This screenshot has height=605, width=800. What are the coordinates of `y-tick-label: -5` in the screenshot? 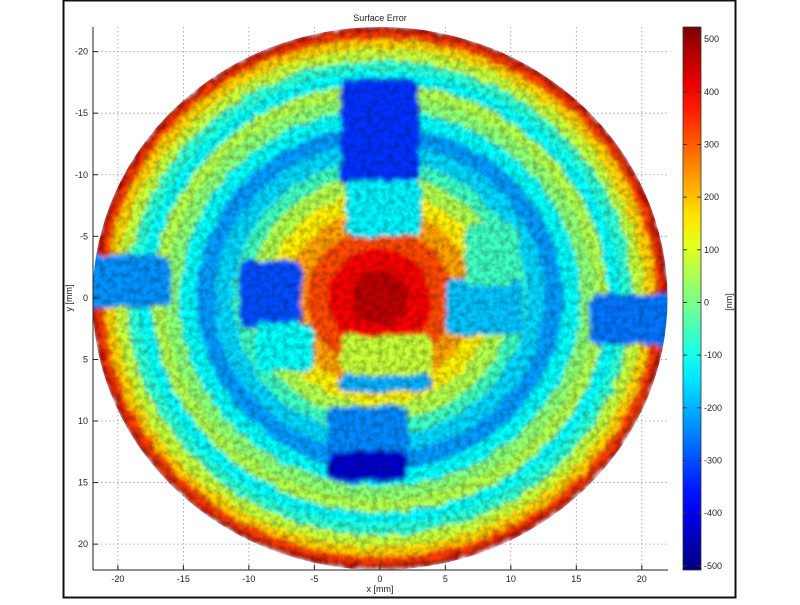 It's located at (84, 236).